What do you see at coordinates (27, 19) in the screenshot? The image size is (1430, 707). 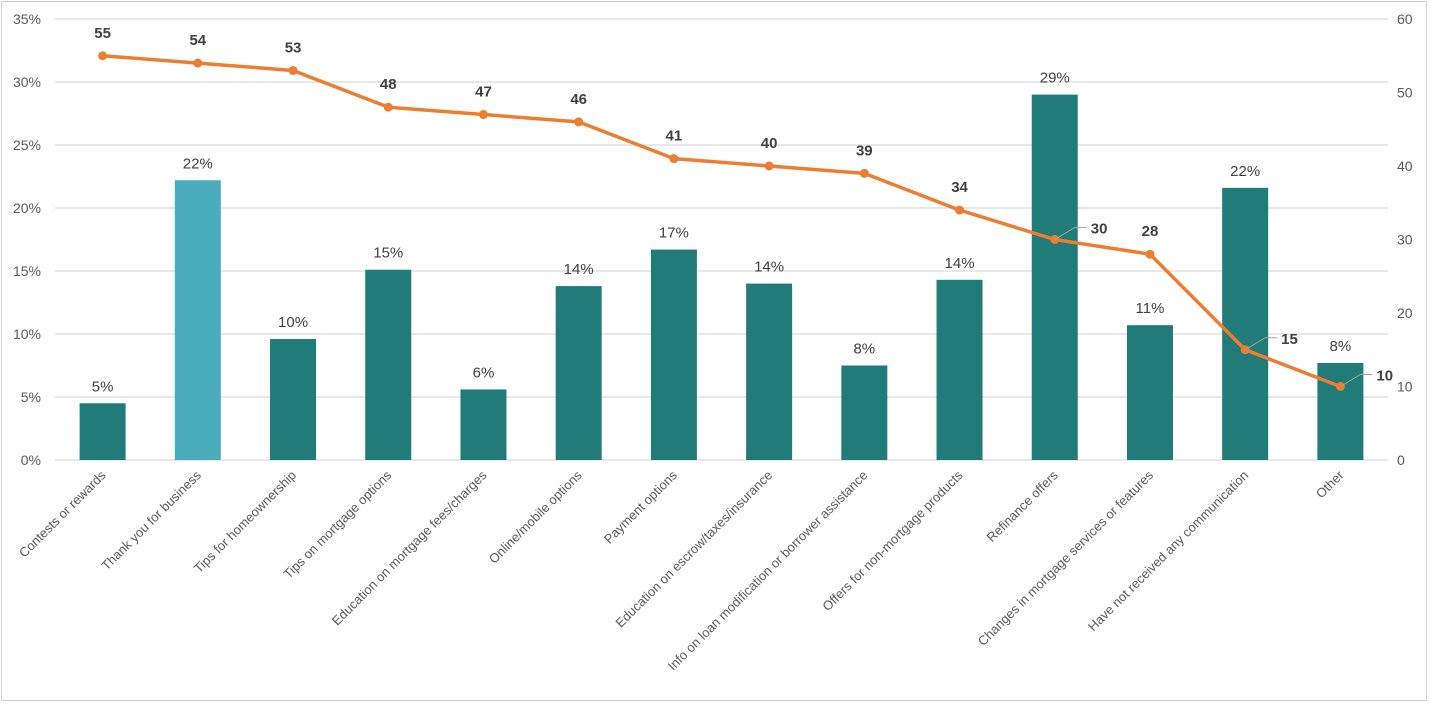 I see `left-axis-tick: 35%` at bounding box center [27, 19].